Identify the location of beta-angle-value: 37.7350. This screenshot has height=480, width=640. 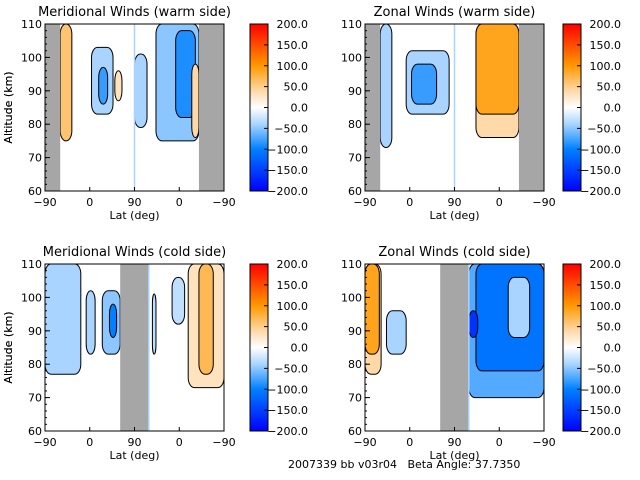
(497, 464).